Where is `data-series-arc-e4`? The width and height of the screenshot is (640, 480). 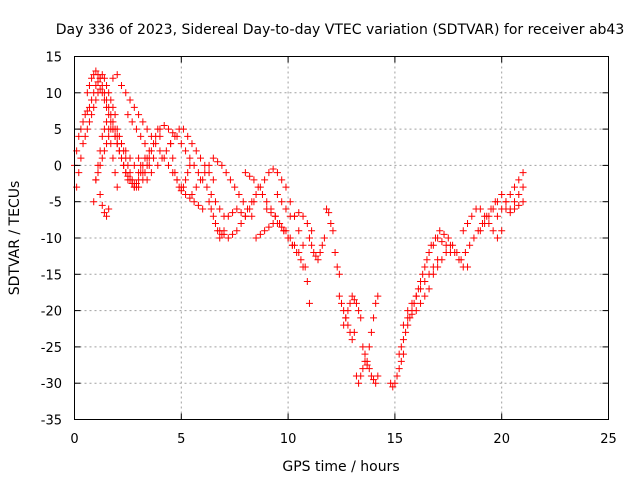
data-series-arc-e4 is located at coordinates (438, 281).